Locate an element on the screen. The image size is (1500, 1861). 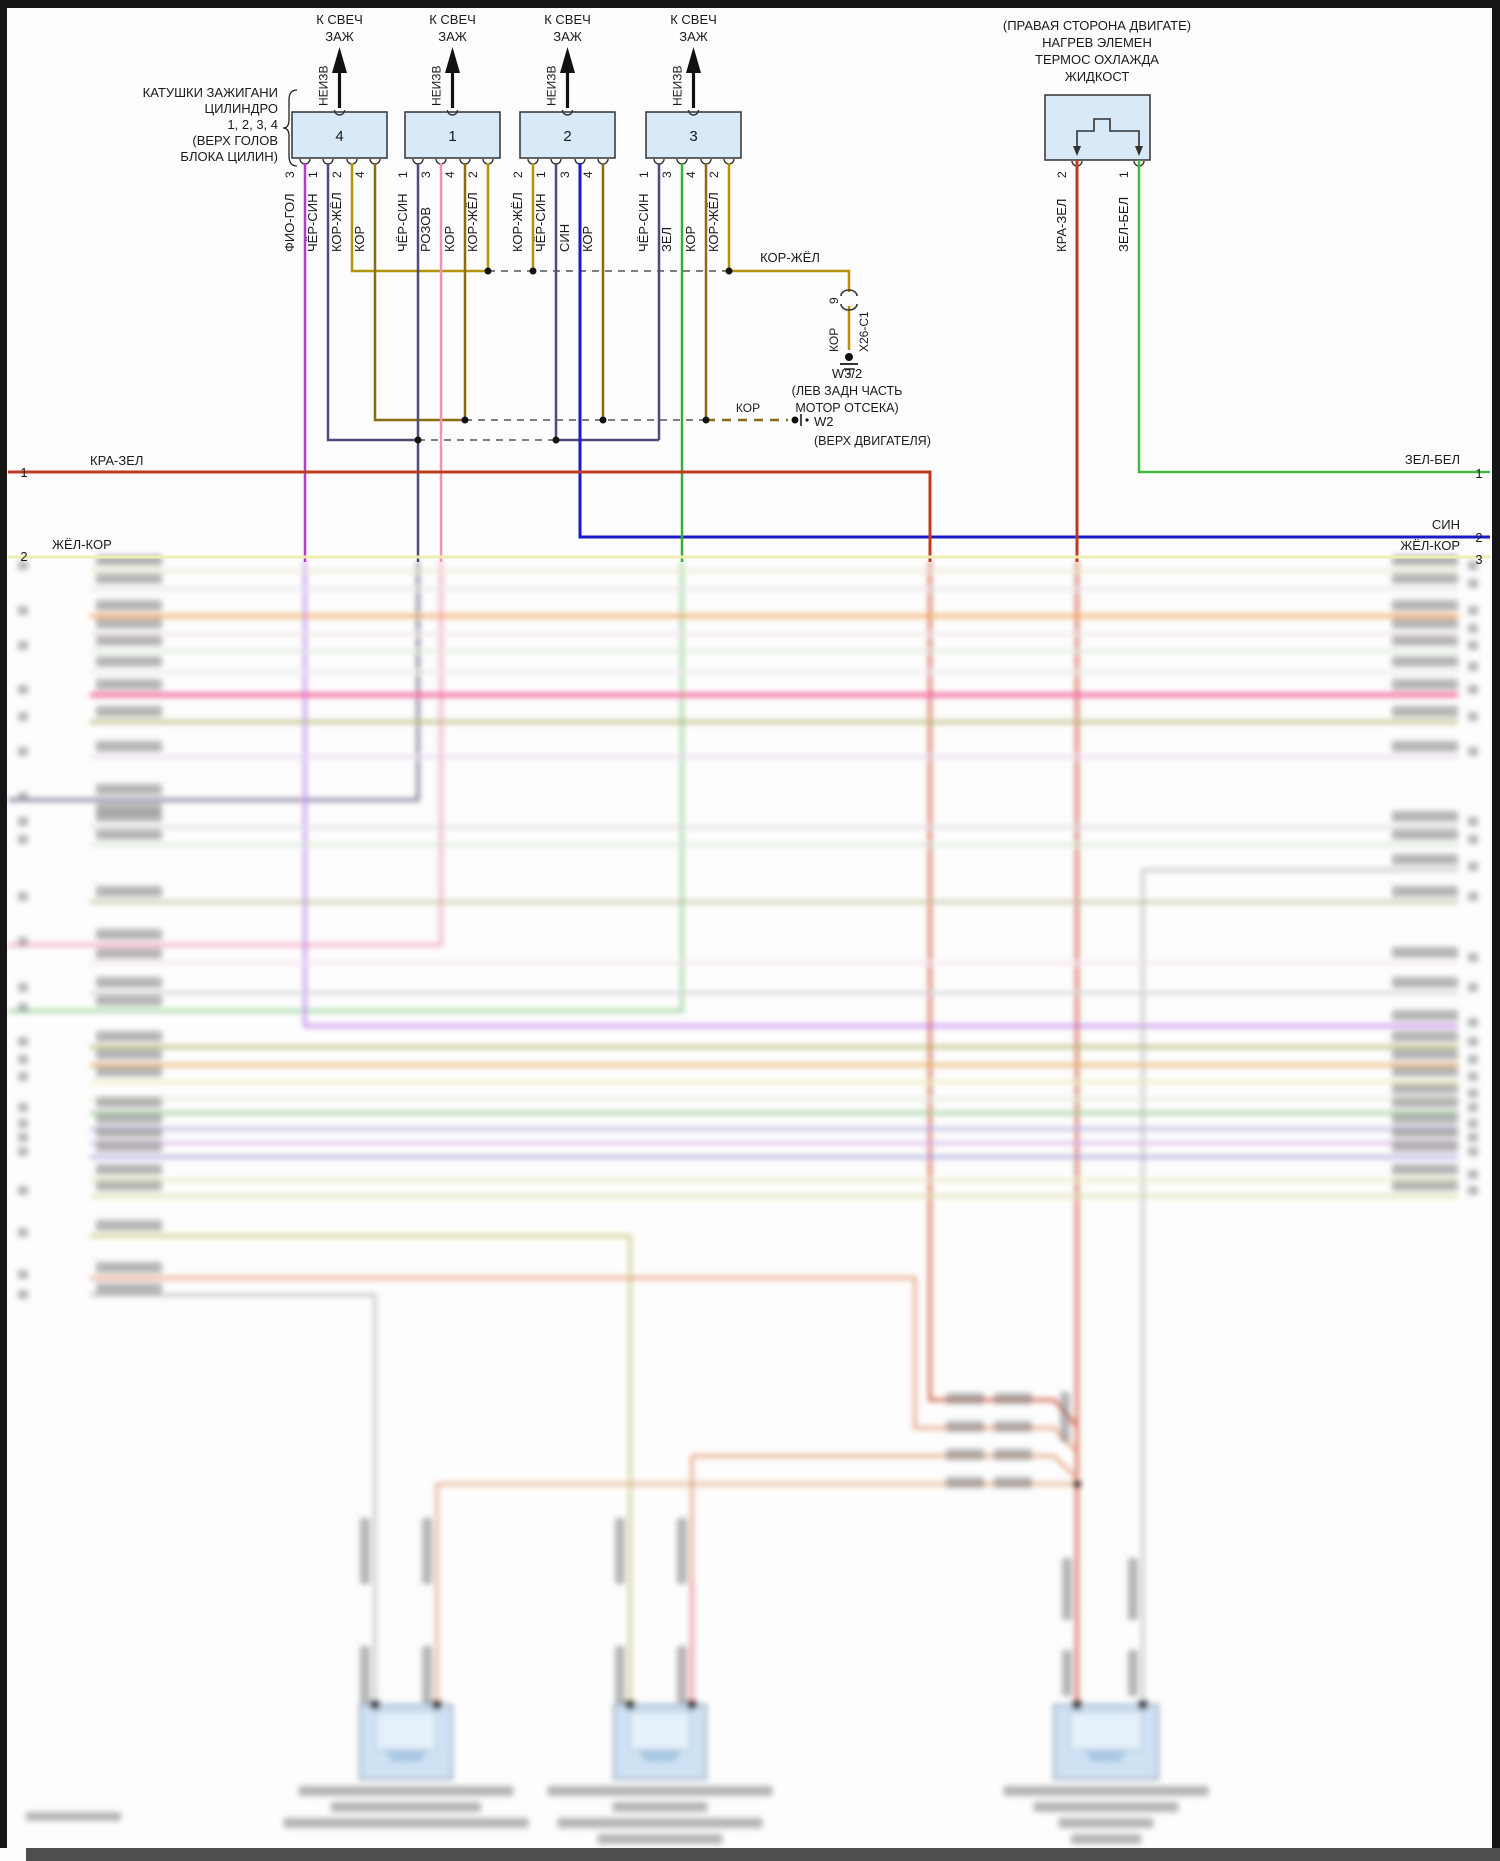
ignition-coil-number: 4 is located at coordinates (339, 136).